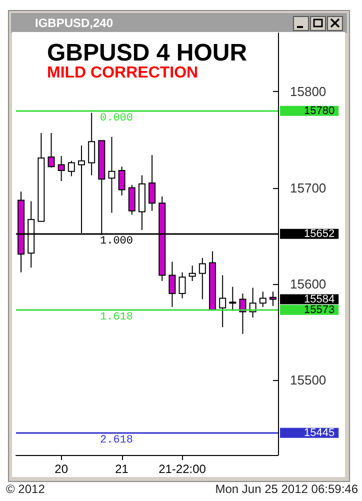 This screenshot has height=501, width=362. Describe the element at coordinates (308, 92) in the screenshot. I see `y-tick-label: 15800` at that location.